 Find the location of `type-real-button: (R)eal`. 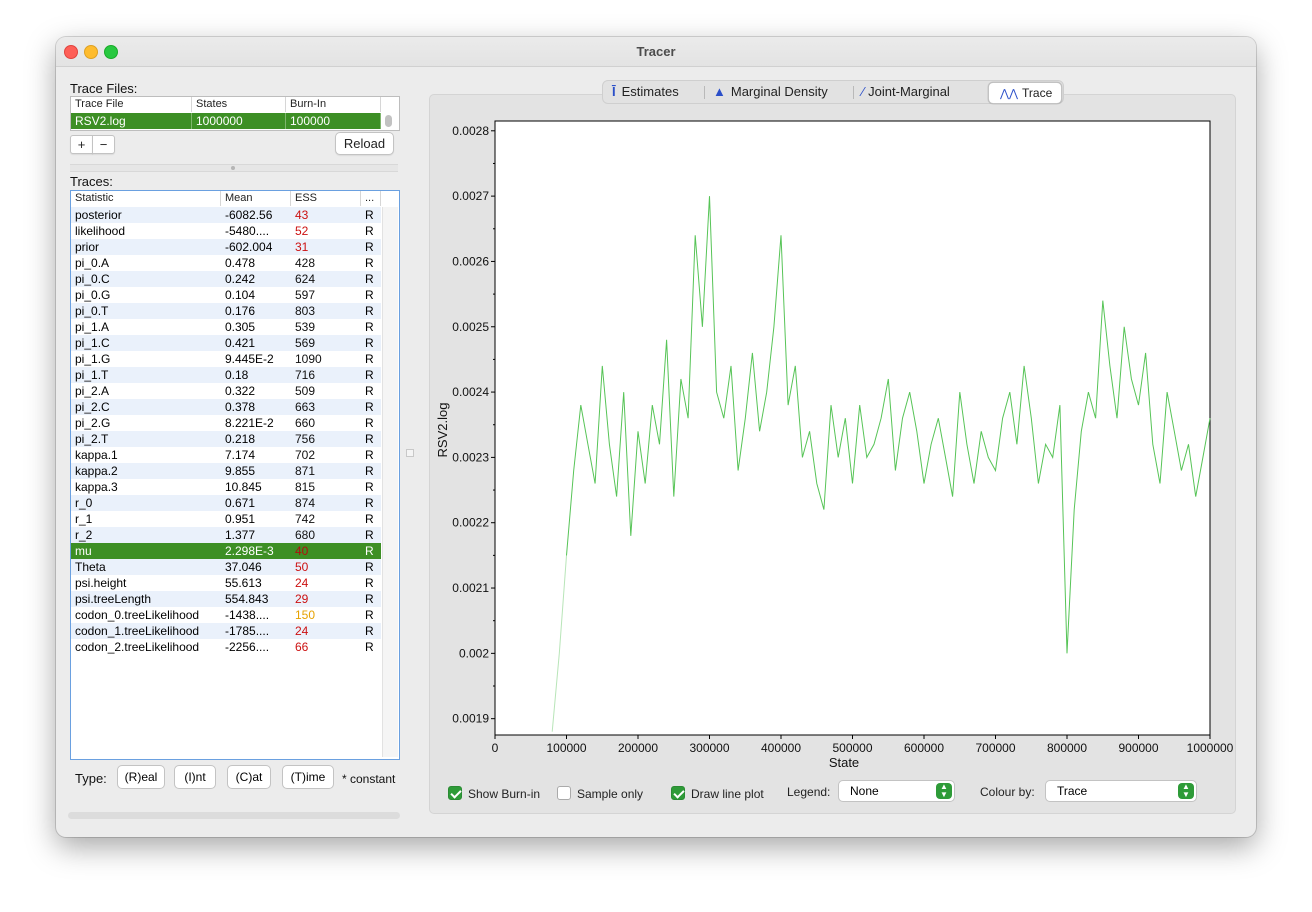

type-real-button: (R)eal is located at coordinates (141, 777).